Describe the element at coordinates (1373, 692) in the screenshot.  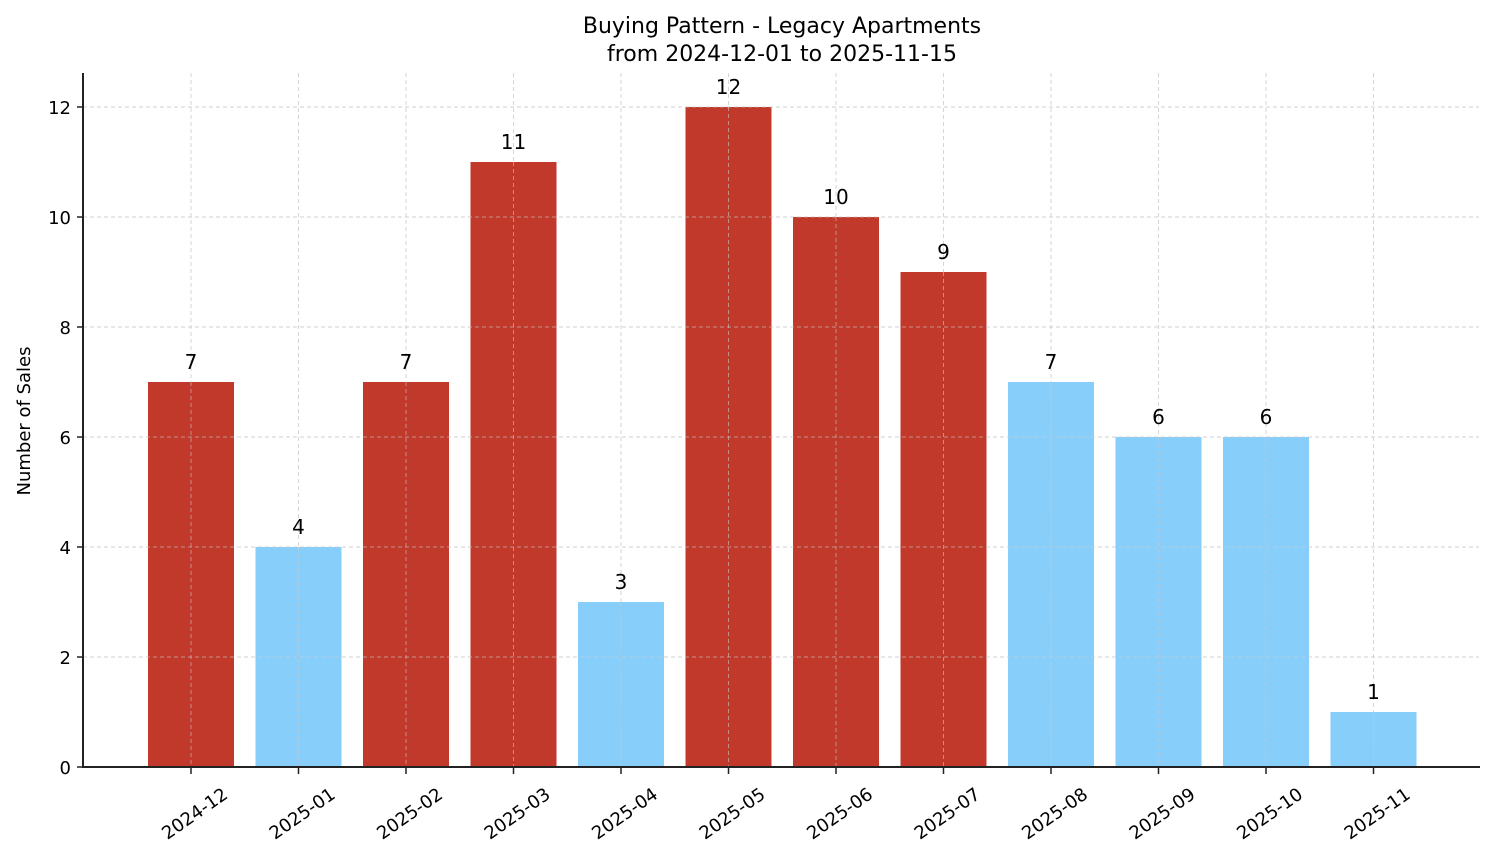
I see `data-label: 1` at that location.